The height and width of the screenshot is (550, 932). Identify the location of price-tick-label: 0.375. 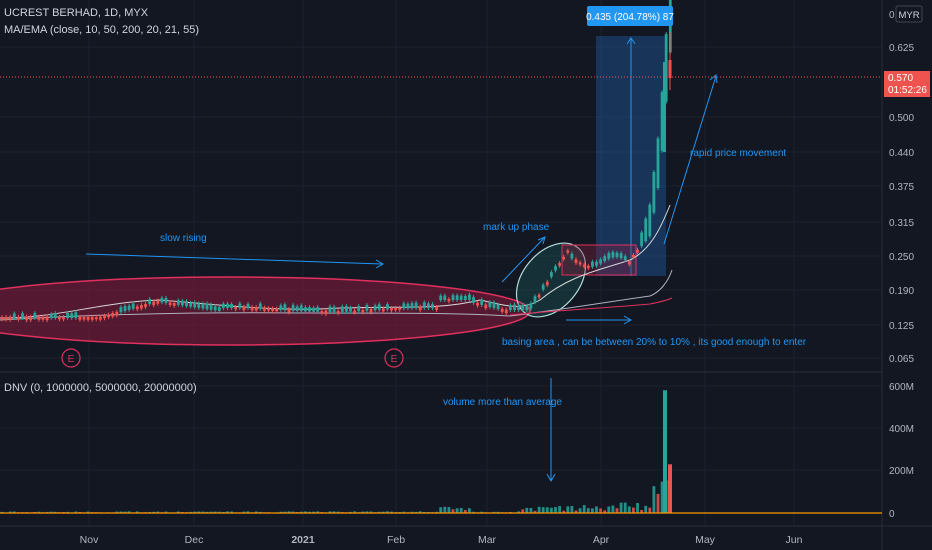
(901, 187).